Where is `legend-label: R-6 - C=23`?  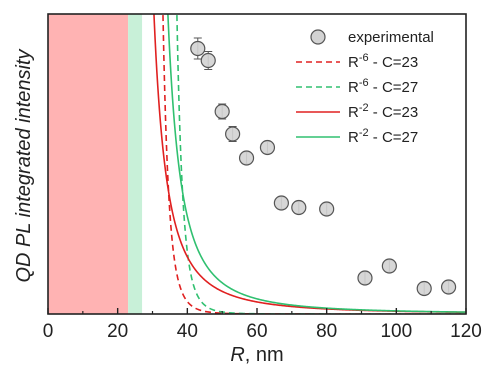
legend-label: R-6 - C=23 is located at coordinates (383, 61).